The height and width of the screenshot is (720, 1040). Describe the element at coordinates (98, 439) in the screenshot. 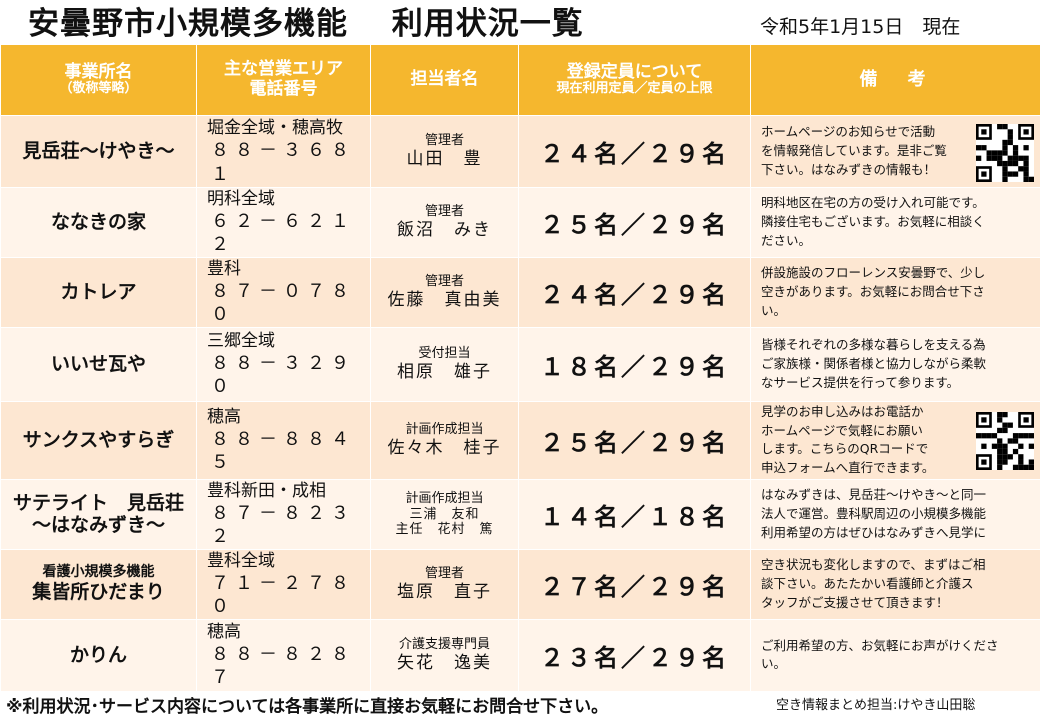

I see `facility-name-line: サンクスやすらぎ` at that location.